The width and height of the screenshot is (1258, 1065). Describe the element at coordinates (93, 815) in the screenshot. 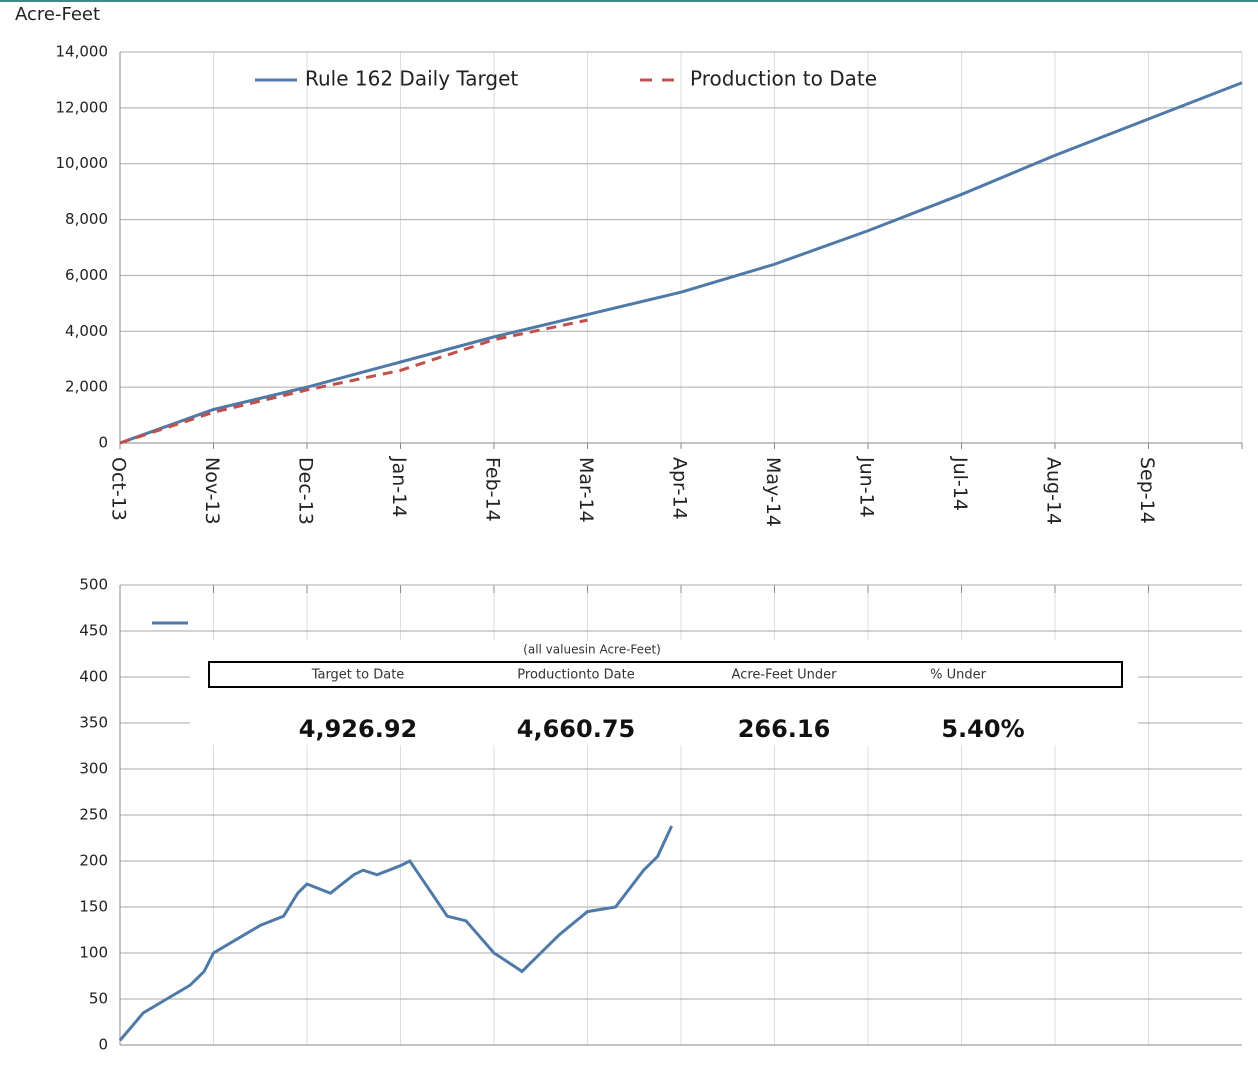

I see `y-tick-label: 250` at that location.